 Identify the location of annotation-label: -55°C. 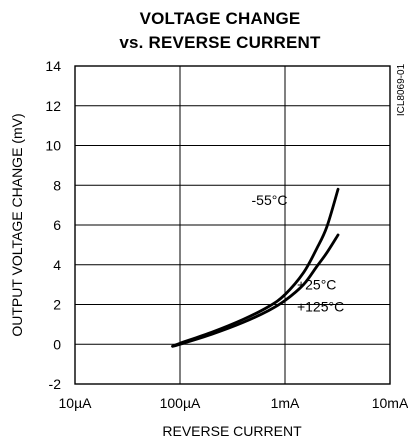
(270, 200).